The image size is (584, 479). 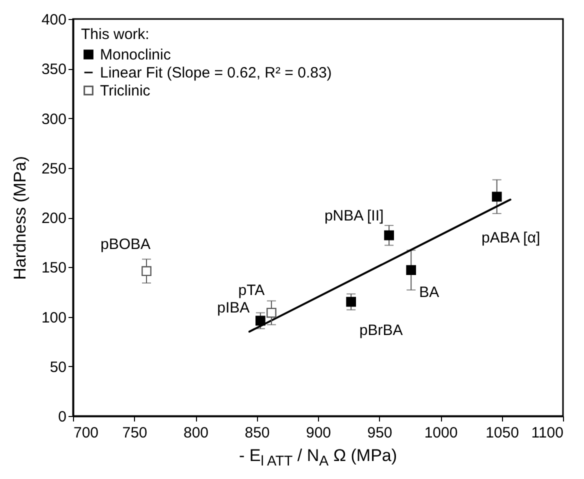 What do you see at coordinates (441, 433) in the screenshot?
I see `x-tick-label: 1000` at bounding box center [441, 433].